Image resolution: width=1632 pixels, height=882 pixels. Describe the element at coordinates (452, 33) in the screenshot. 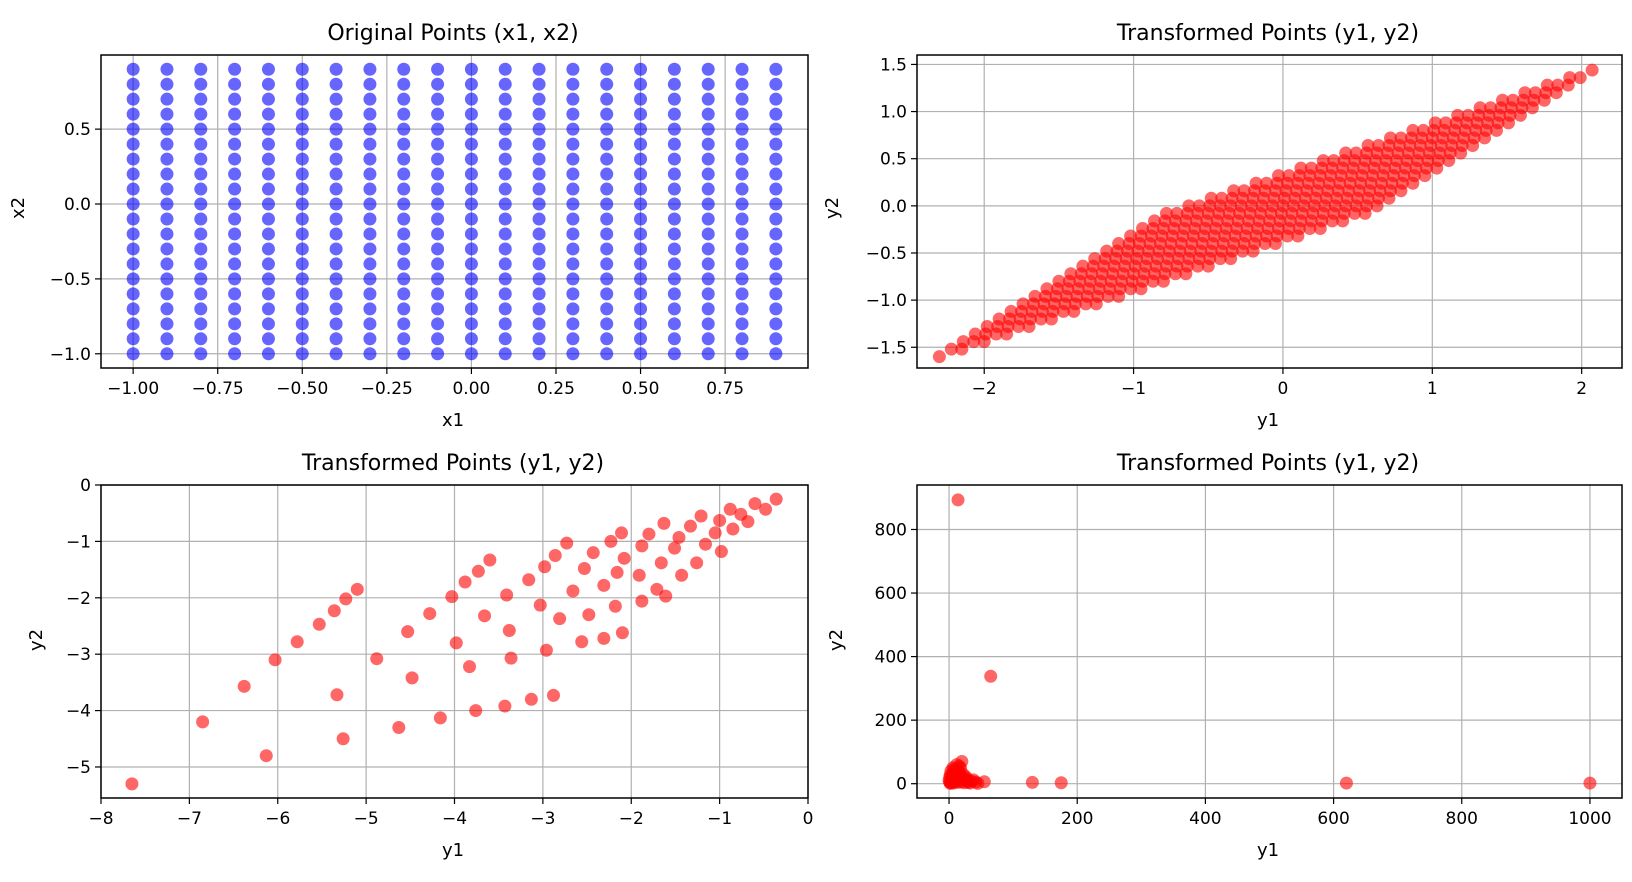

I see `chart-title: Original Points (x1, x2)` at that location.